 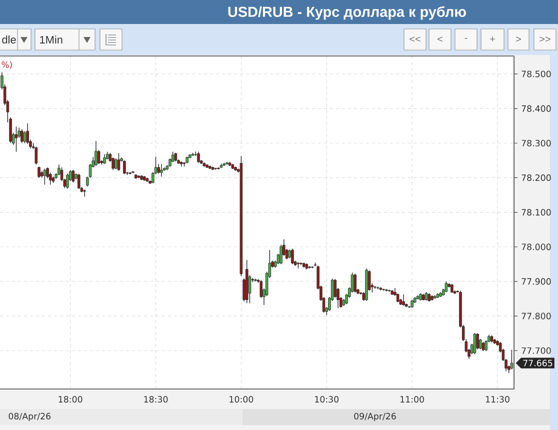 What do you see at coordinates (29, 417) in the screenshot?
I see `text: 08/Apr/26` at bounding box center [29, 417].